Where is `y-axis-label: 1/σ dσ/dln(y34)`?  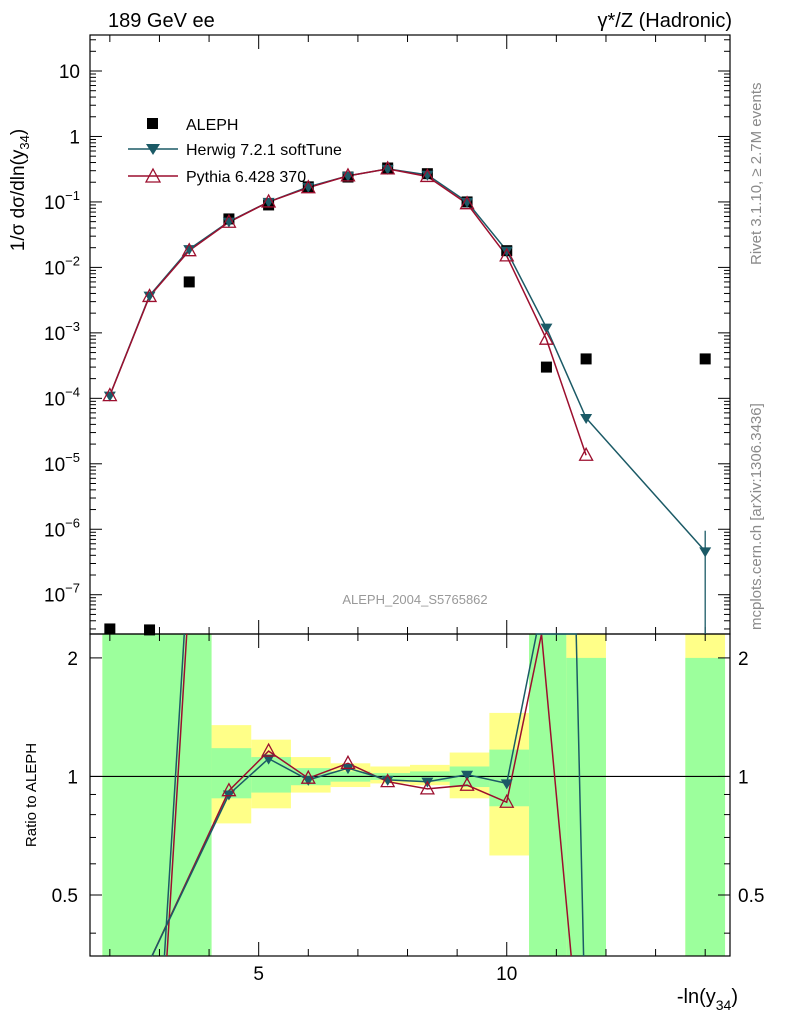 y-axis-label: 1/σ dσ/dln(y34) is located at coordinates (20, 190).